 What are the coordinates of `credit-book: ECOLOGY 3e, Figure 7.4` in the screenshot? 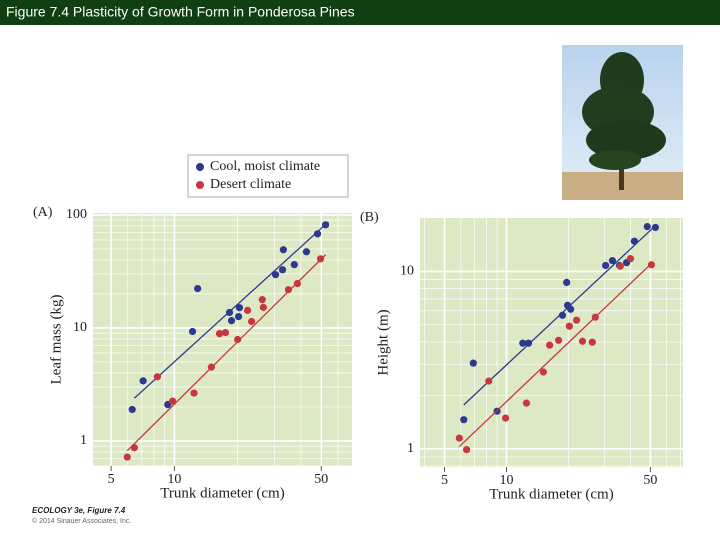 It's located at (79, 510).